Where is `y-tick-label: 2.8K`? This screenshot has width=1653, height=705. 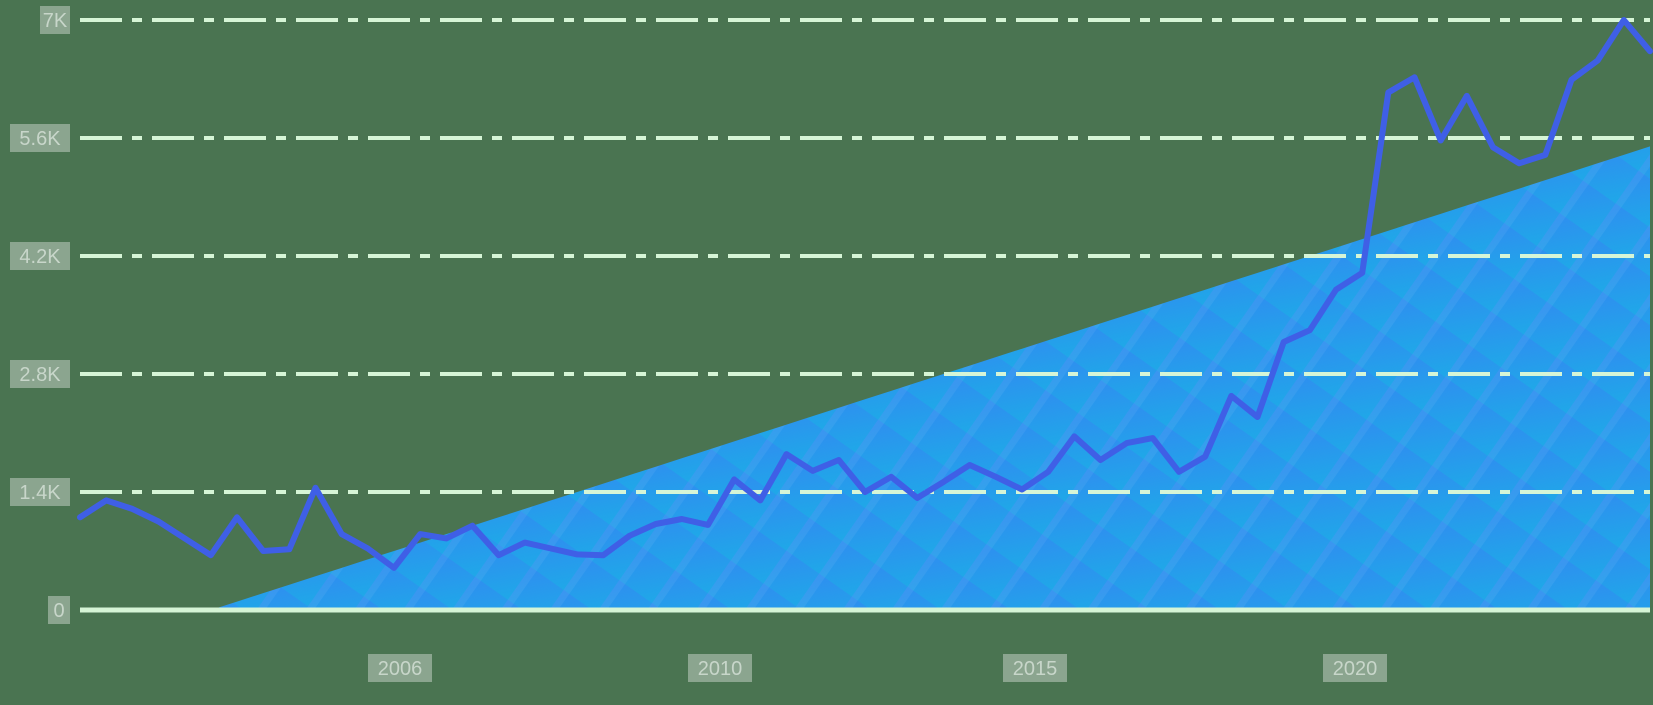
y-tick-label: 2.8K is located at coordinates (40, 375).